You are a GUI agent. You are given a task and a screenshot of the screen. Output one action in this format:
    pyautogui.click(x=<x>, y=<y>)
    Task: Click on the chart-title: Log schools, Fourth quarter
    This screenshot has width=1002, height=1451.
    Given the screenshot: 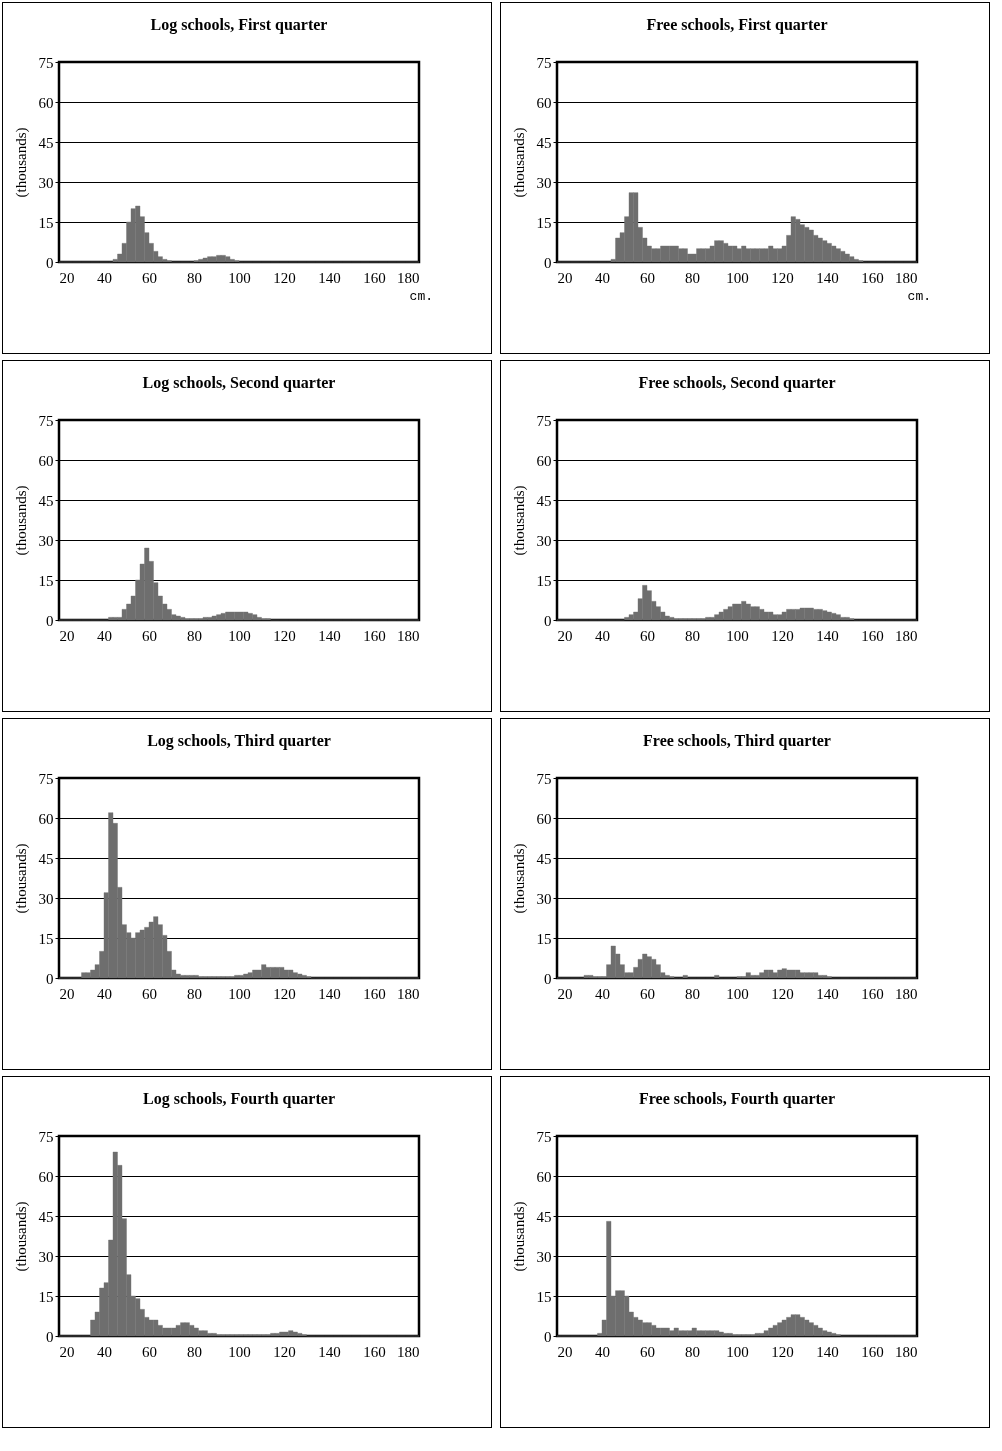 What is the action you would take?
    pyautogui.click(x=239, y=1099)
    